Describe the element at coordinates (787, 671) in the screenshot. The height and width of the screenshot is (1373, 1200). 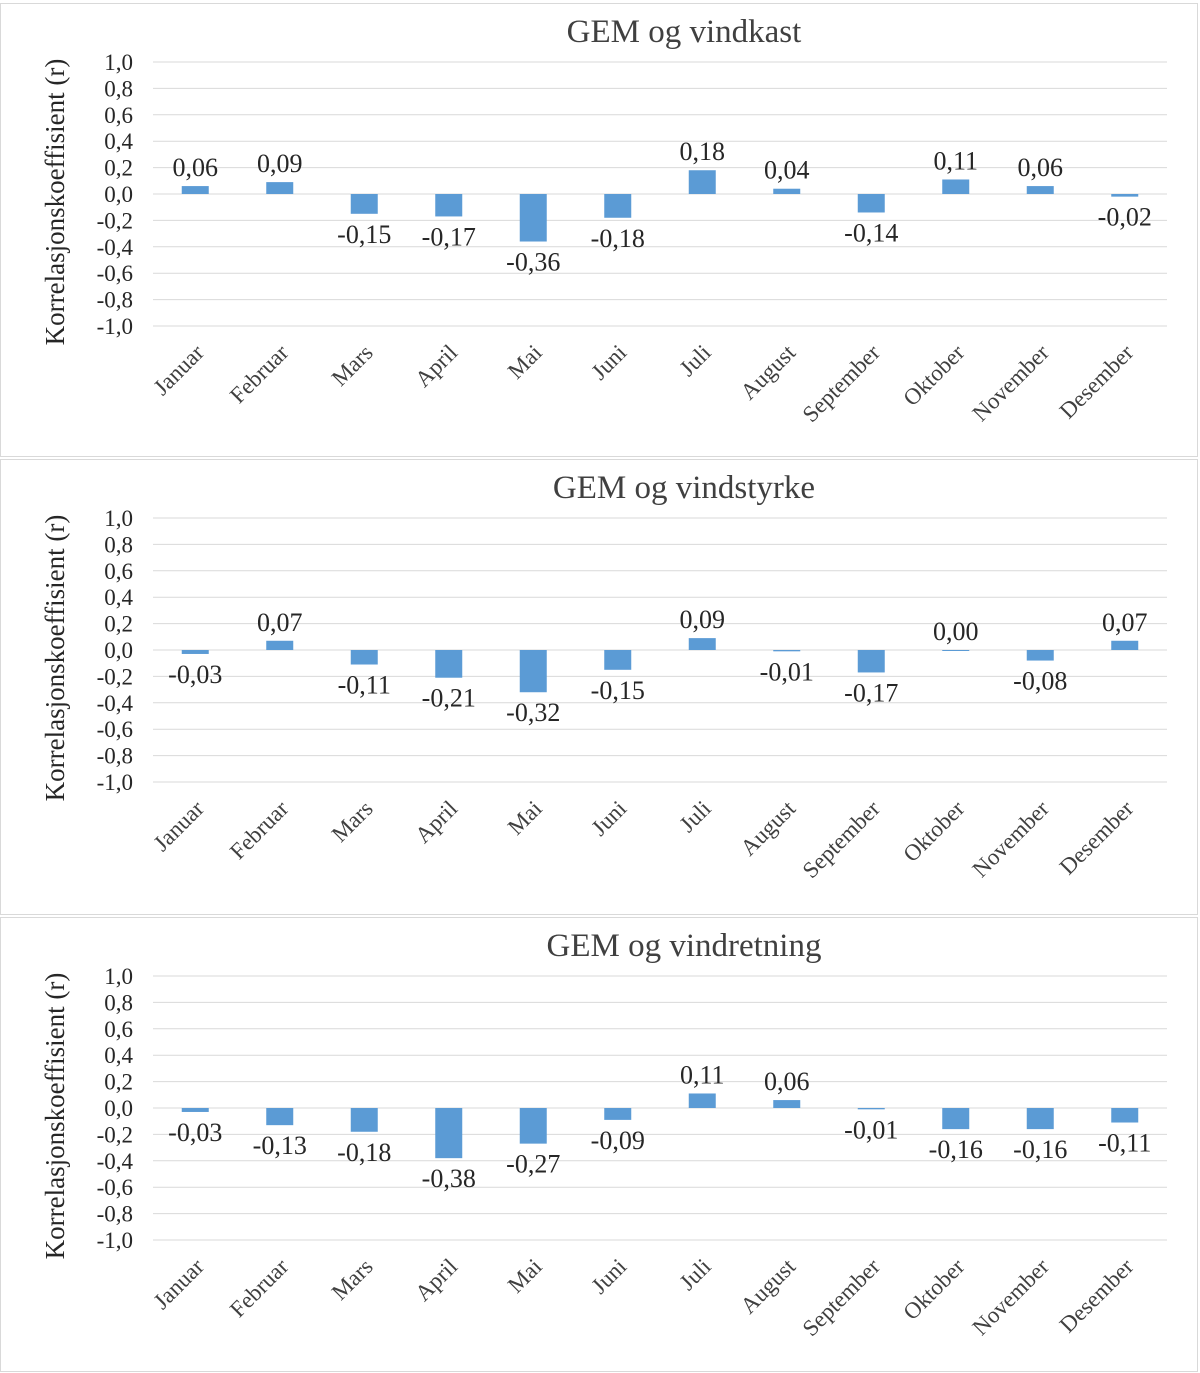
I see `data-label: -0,01` at that location.